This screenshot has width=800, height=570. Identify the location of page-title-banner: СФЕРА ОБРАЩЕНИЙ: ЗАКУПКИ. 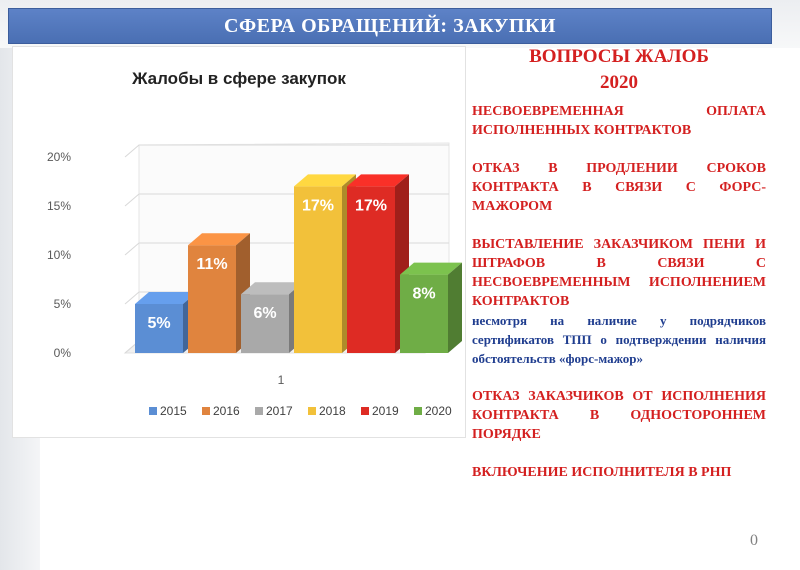
(390, 26).